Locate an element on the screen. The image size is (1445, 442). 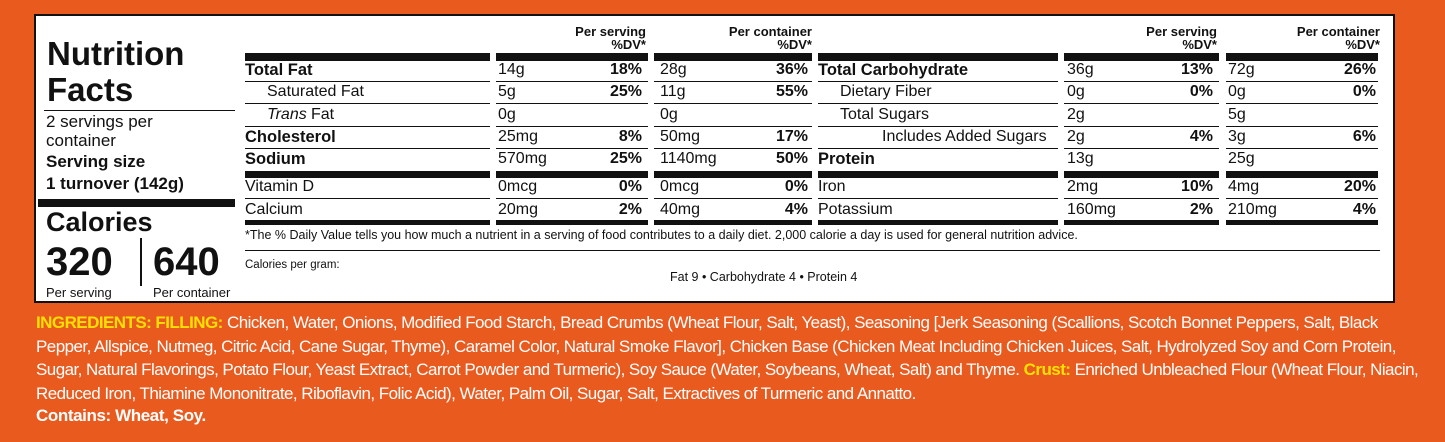
daily-value: 6% is located at coordinates (1364, 136).